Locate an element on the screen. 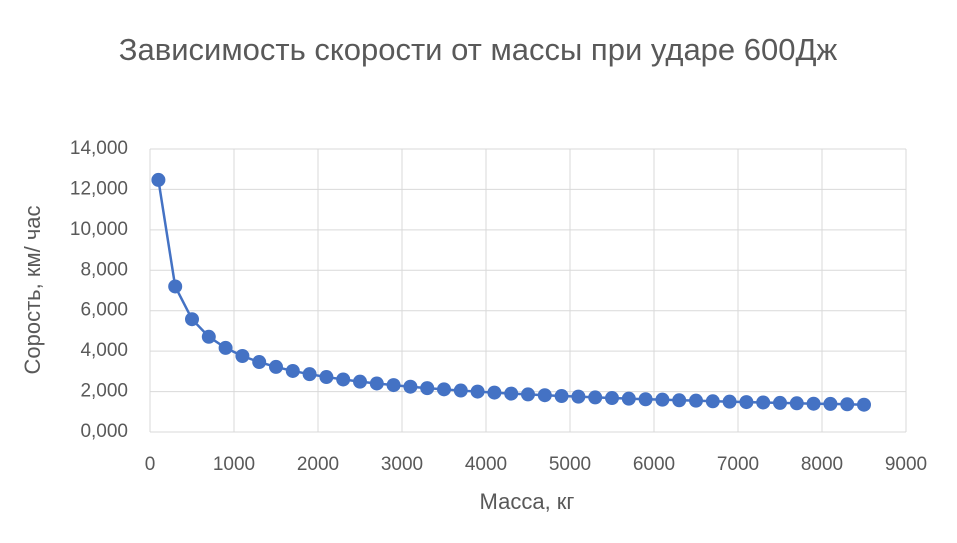 The image size is (957, 543). y-tick-label: 8,000 is located at coordinates (104, 269).